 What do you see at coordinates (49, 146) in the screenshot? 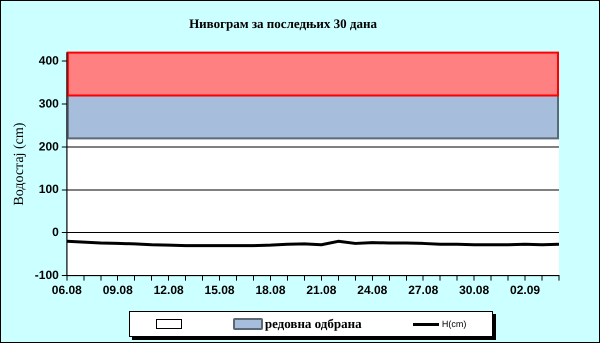
I see `y-tick-label: 200` at bounding box center [49, 146].